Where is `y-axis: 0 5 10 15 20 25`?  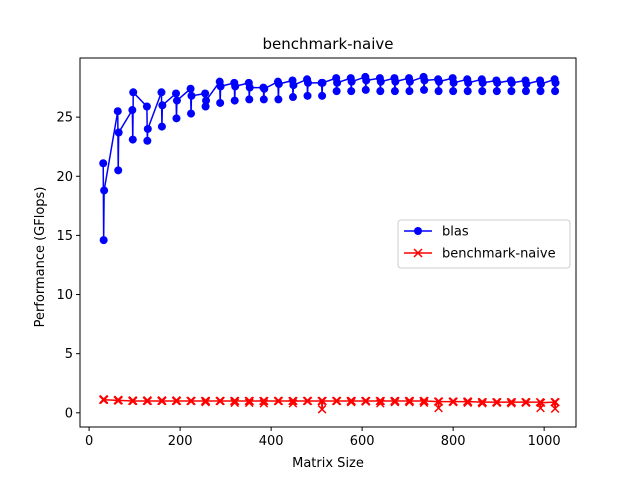
y-axis: 0 5 10 15 20 25 is located at coordinates (68, 266).